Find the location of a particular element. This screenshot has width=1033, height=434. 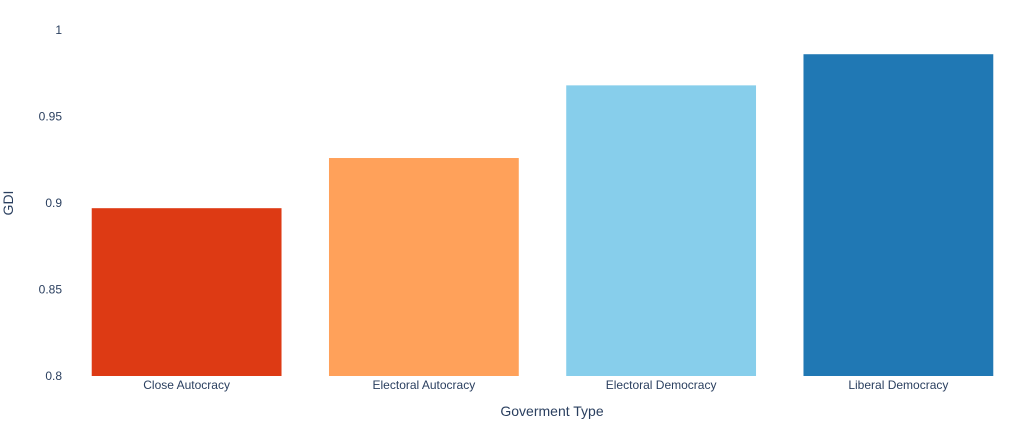

x-tick-label: Electoral Democracy is located at coordinates (661, 385).